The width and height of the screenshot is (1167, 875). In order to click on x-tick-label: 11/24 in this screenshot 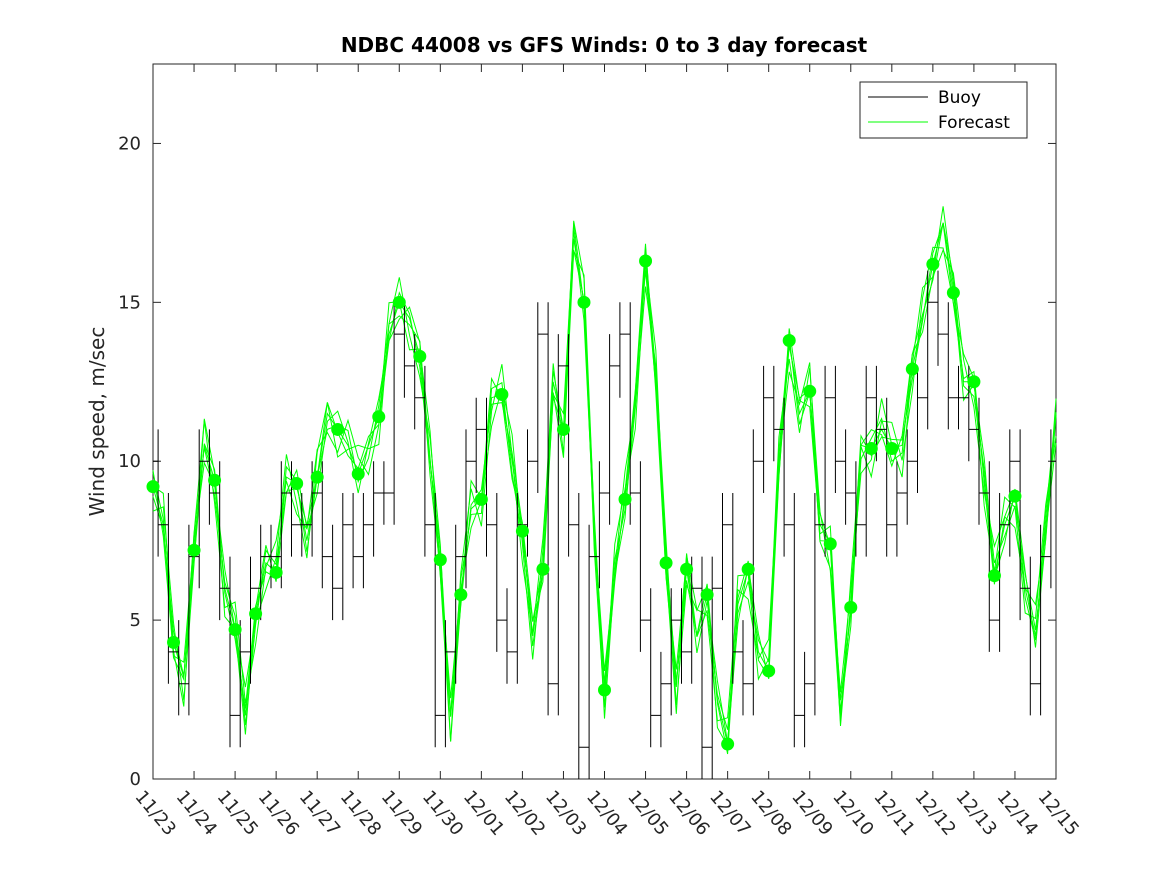, I will do `click(196, 813)`.